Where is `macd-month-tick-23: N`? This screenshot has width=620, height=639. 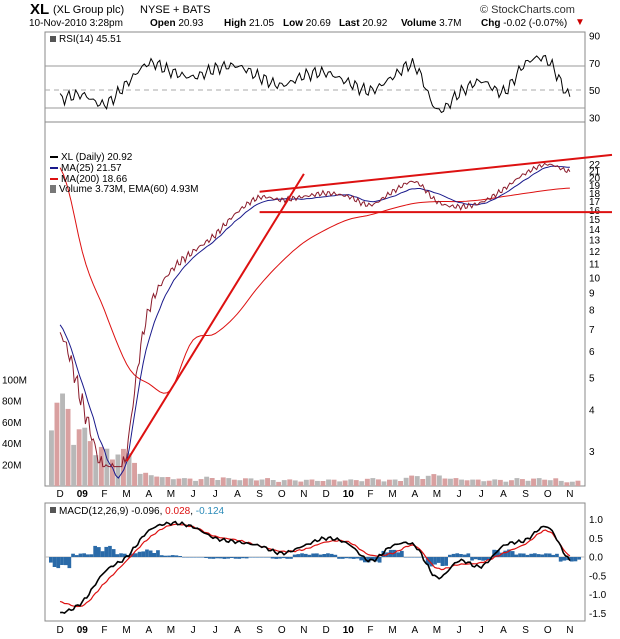 macd-month-tick-23: N is located at coordinates (569, 630).